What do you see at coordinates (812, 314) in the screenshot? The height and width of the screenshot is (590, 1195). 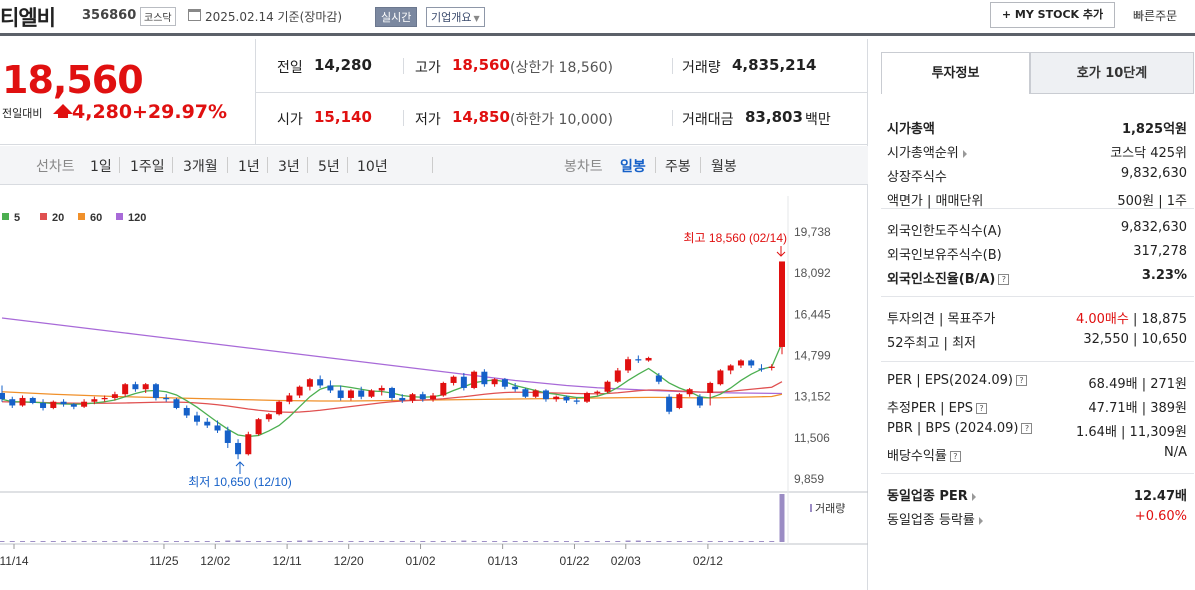 I see `y-tick-label: 16,445` at bounding box center [812, 314].